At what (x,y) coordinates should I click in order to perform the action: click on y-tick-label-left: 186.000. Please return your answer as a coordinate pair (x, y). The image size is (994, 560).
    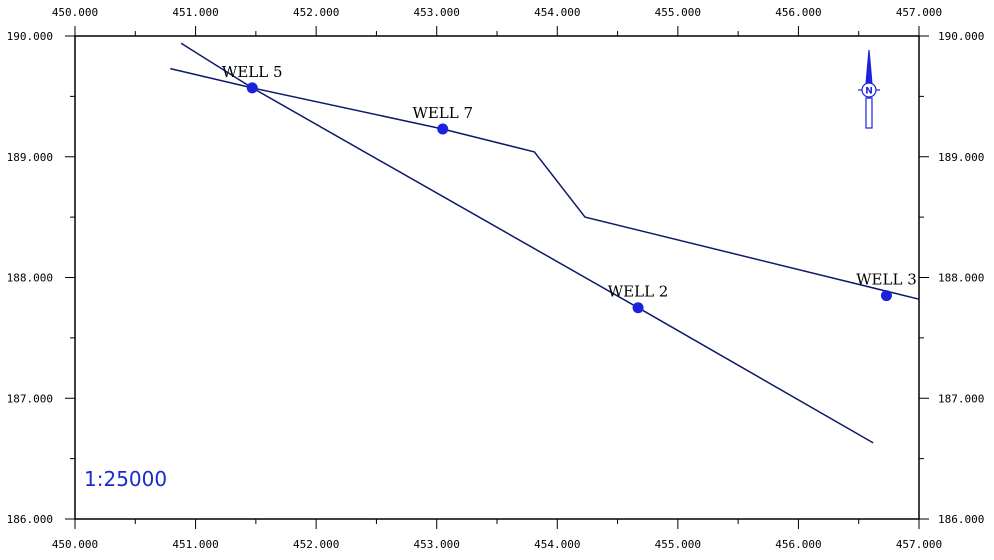
    Looking at the image, I should click on (30, 519).